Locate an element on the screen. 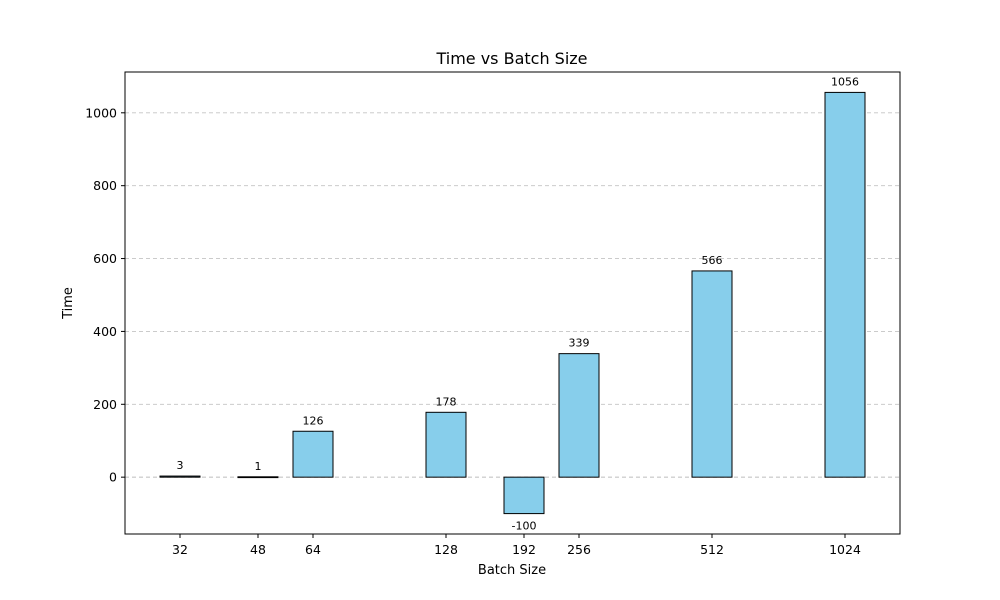  data-label: 178 is located at coordinates (446, 401).